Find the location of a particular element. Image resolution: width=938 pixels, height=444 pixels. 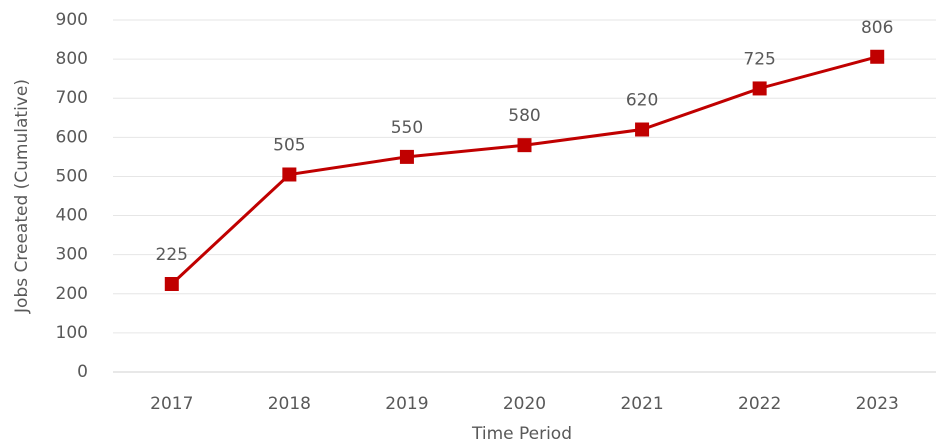

y-tick-label: 0 is located at coordinates (82, 372).